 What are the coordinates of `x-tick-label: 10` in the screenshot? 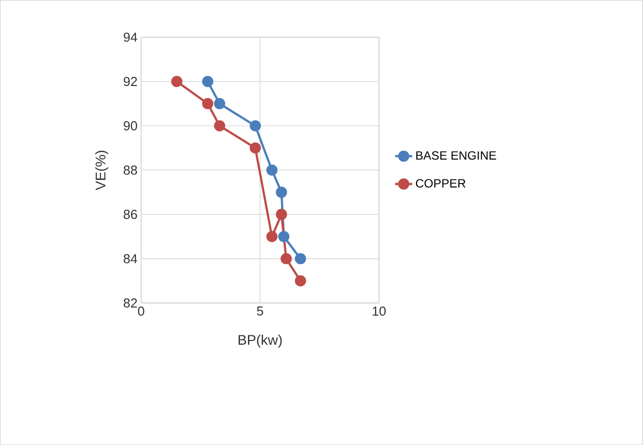 It's located at (379, 311).